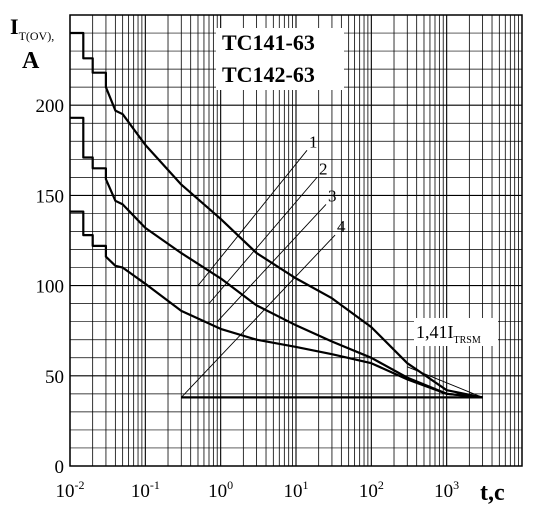  I want to click on annotation-subscript: TRSM, so click(467, 340).